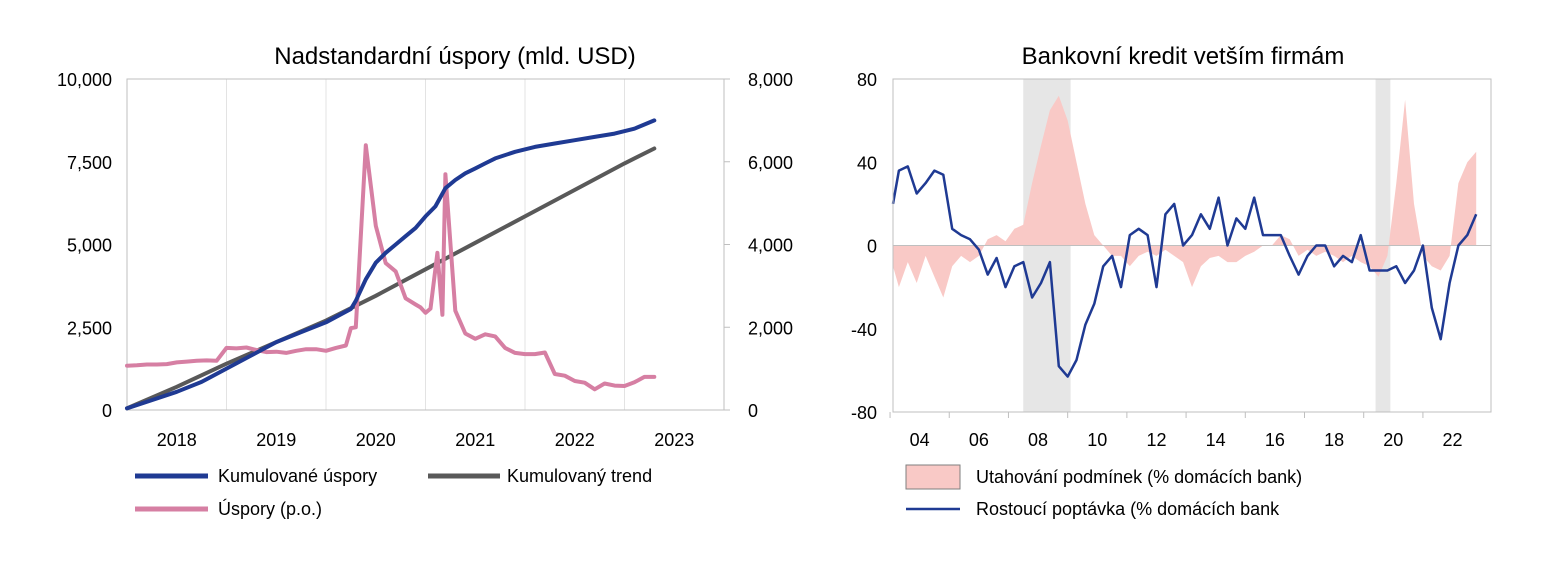  I want to click on legend-label-kumulovany-trend: Kumulovaný trend, so click(579, 476).